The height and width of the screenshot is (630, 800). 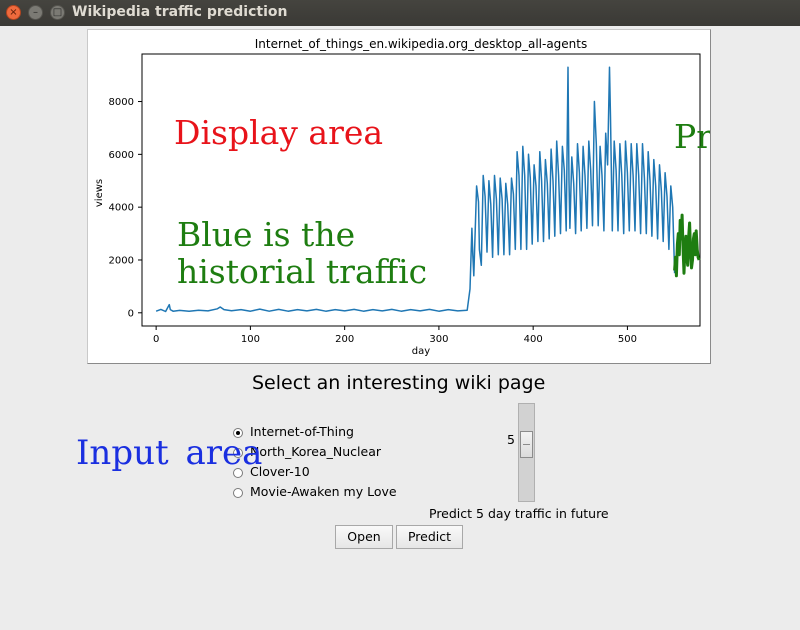 What do you see at coordinates (533, 339) in the screenshot?
I see `x-tick-label: 400` at bounding box center [533, 339].